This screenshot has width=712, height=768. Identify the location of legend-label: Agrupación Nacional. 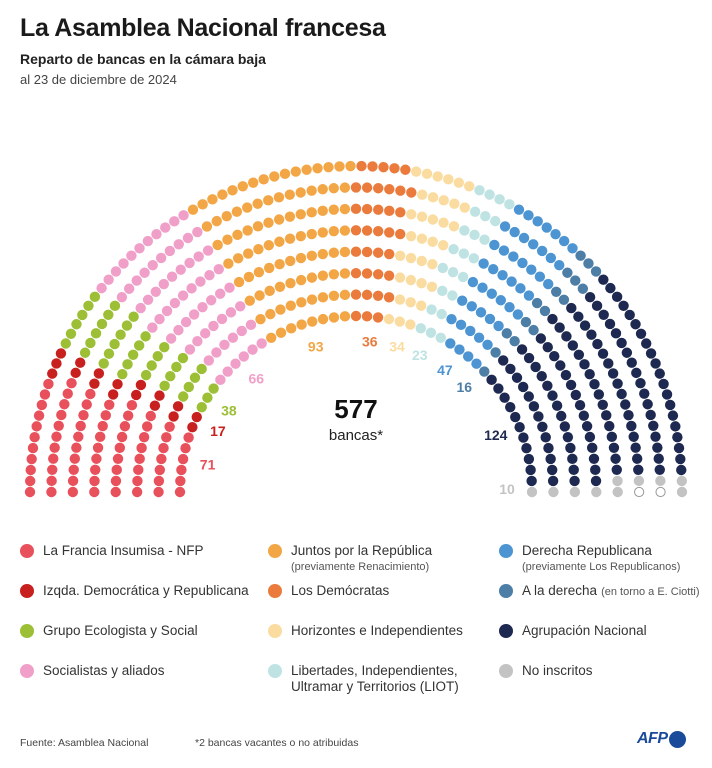
(584, 630).